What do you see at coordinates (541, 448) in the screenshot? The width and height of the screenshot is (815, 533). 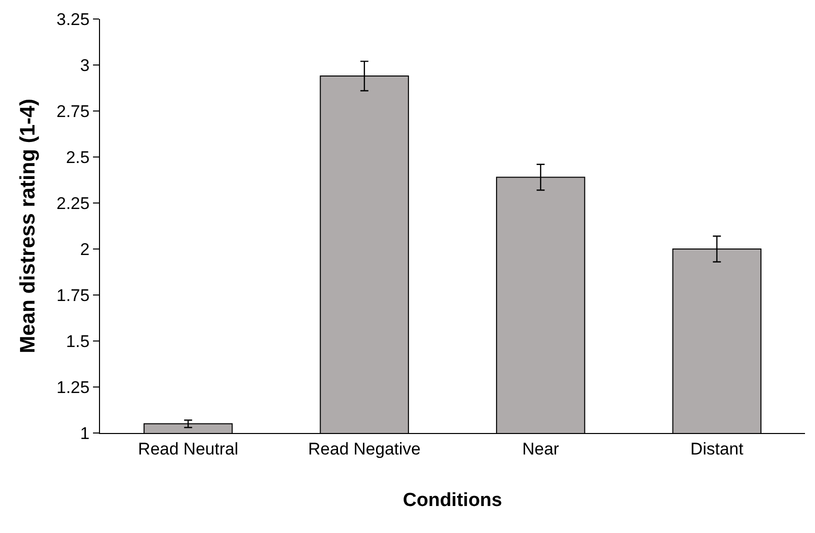 I see `x-tick-label: Near` at bounding box center [541, 448].